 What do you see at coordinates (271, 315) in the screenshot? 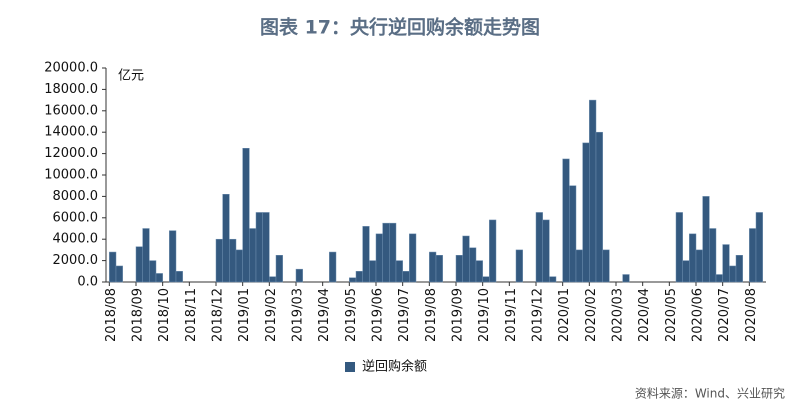
I see `x-tick-label: 2019/02` at bounding box center [271, 315].